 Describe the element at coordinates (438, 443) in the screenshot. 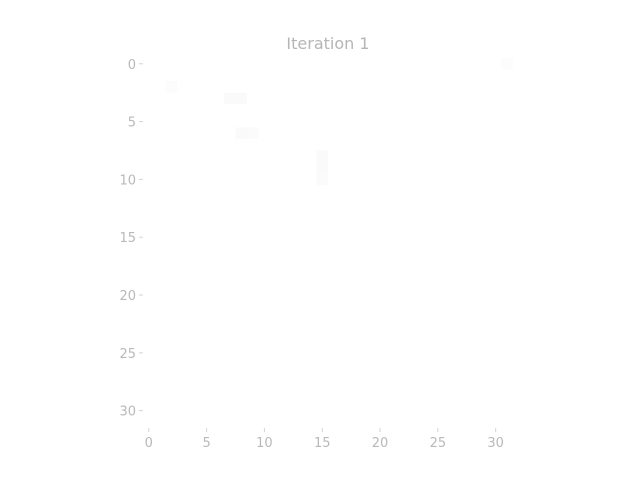

I see `x-tick-label: 25` at that location.